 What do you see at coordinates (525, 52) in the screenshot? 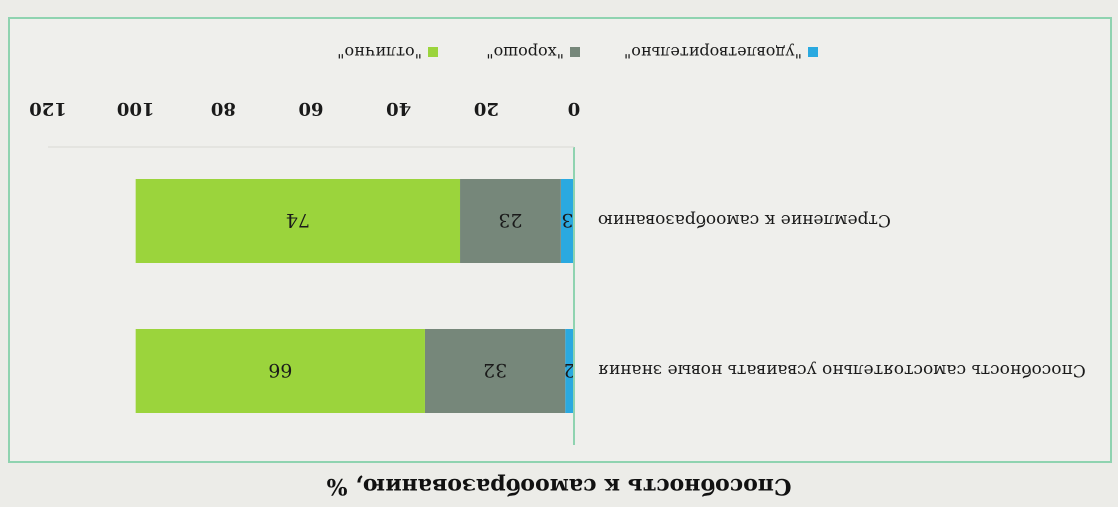
I see `legend-label: "хорошо"` at bounding box center [525, 52].